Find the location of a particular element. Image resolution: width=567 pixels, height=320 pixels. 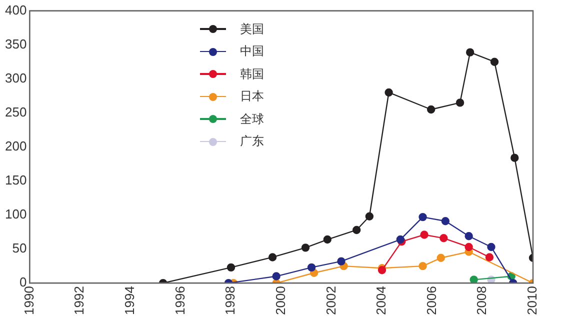

y-tick-label: 50 is located at coordinates (19, 248).